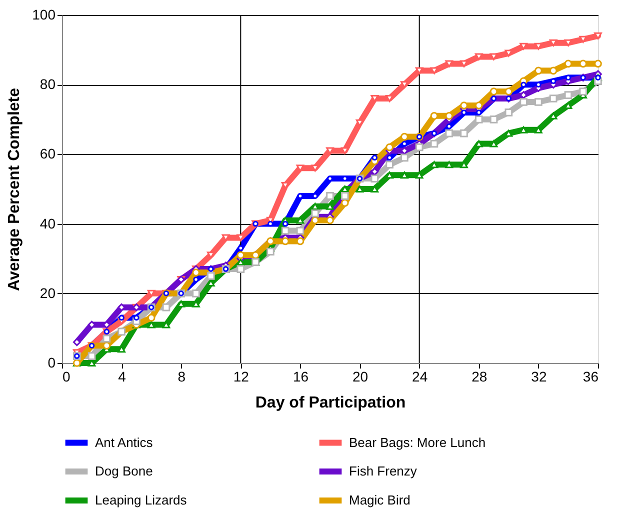 This screenshot has width=617, height=518. I want to click on legend-label: Ant Antics, so click(124, 442).